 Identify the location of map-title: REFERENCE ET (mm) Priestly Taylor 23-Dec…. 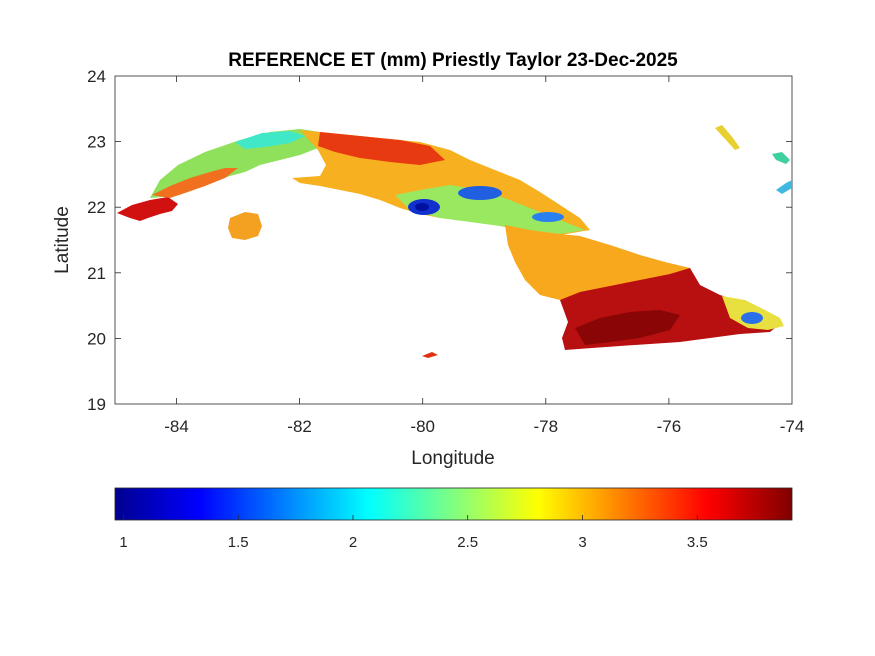
(453, 60).